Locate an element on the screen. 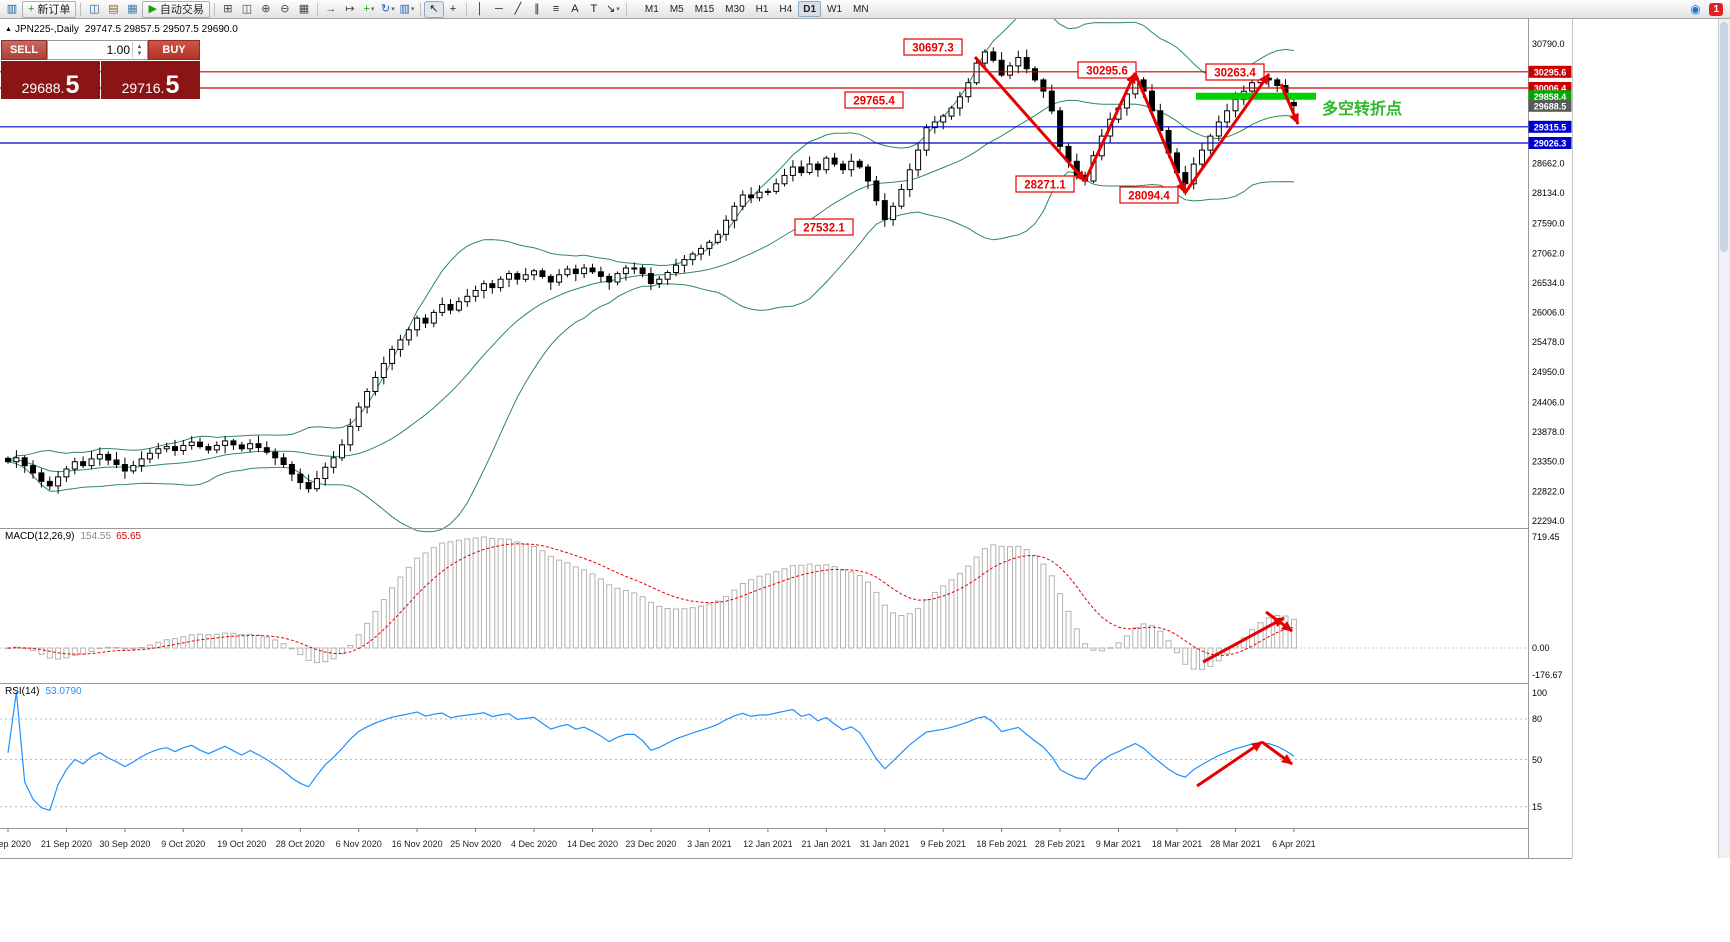 The width and height of the screenshot is (1730, 942). svg-text: 30697.3 is located at coordinates (933, 49).